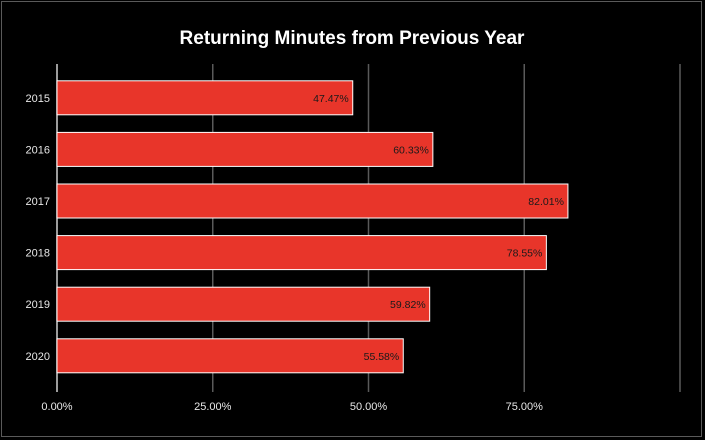  Describe the element at coordinates (411, 150) in the screenshot. I see `data-label: 60.33%` at that location.